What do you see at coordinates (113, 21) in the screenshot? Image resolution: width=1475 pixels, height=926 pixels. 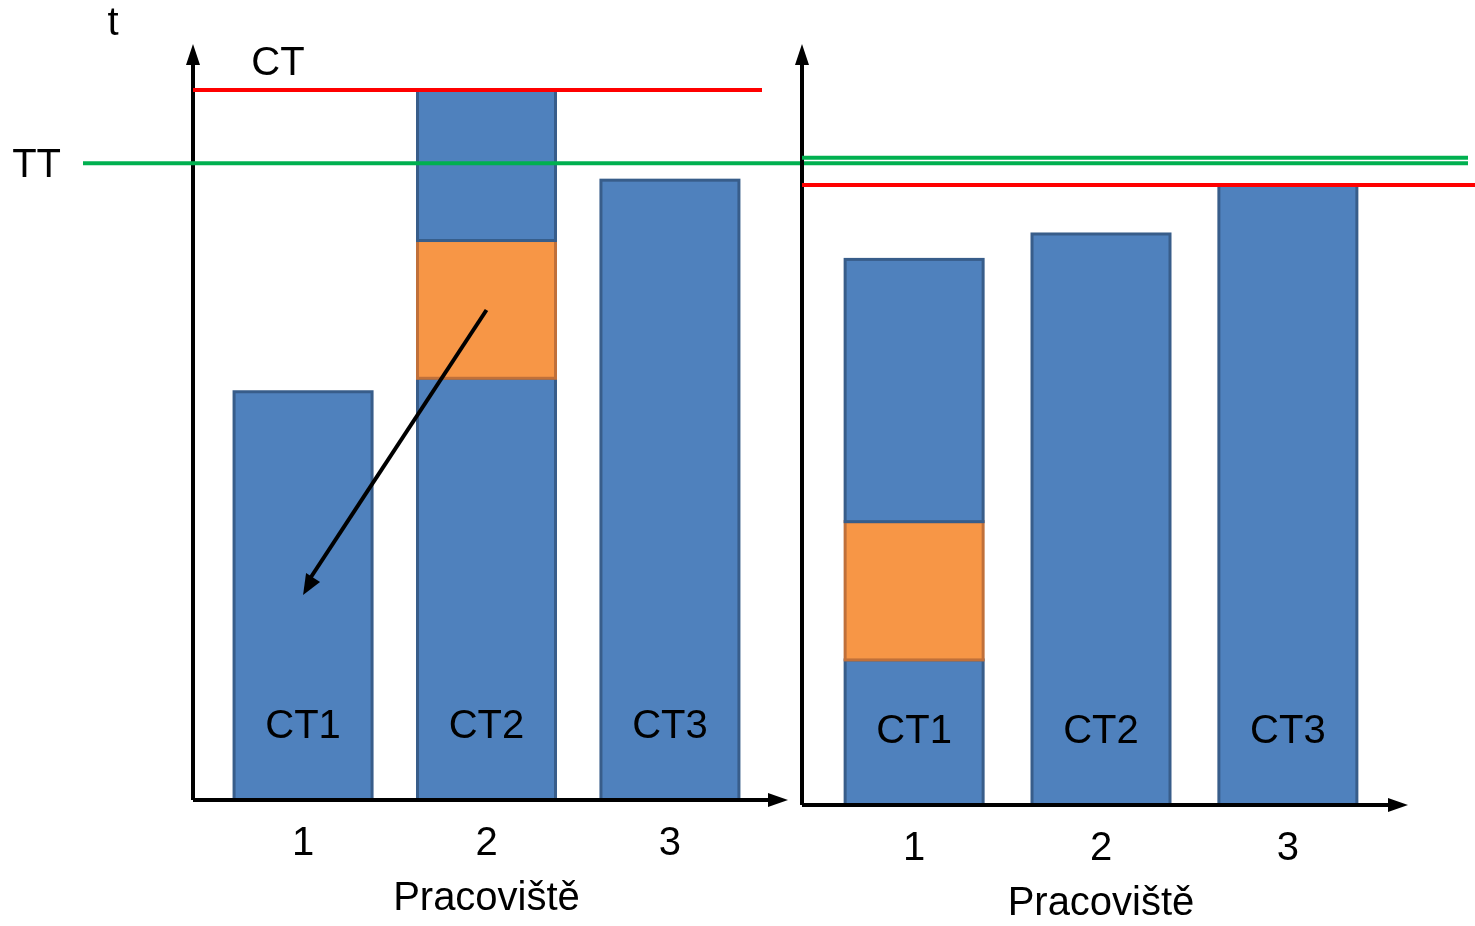 I see `y-axis-title: t` at bounding box center [113, 21].